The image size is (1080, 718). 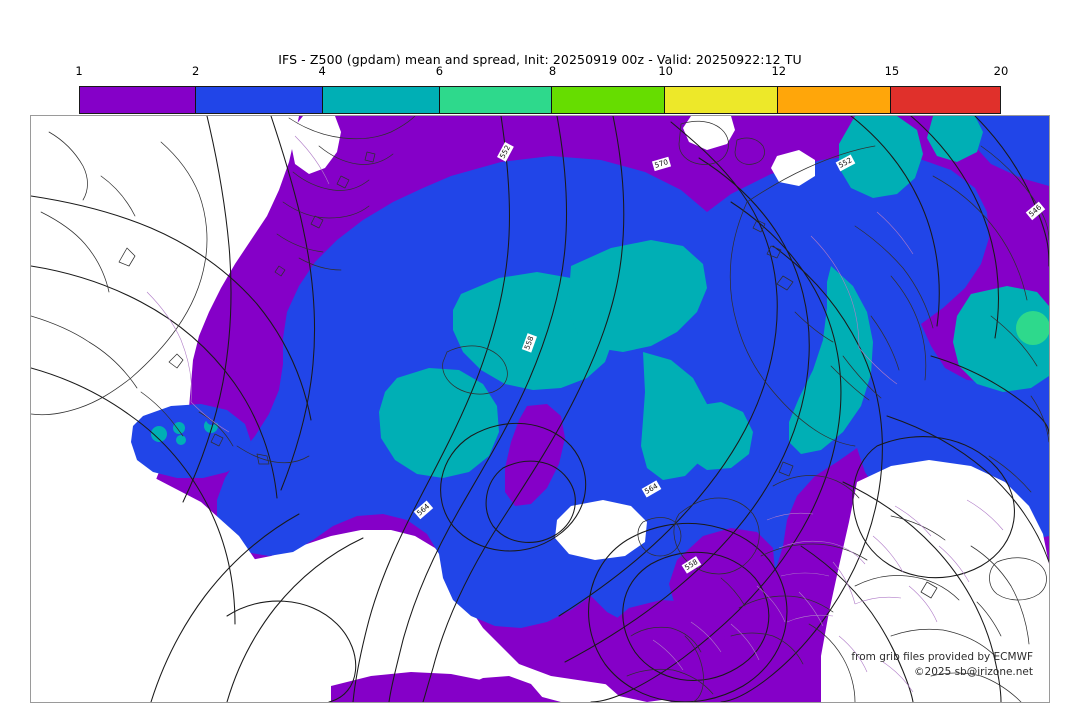 What do you see at coordinates (955, 139) in the screenshot?
I see `spread-band-4-6-h` at bounding box center [955, 139].